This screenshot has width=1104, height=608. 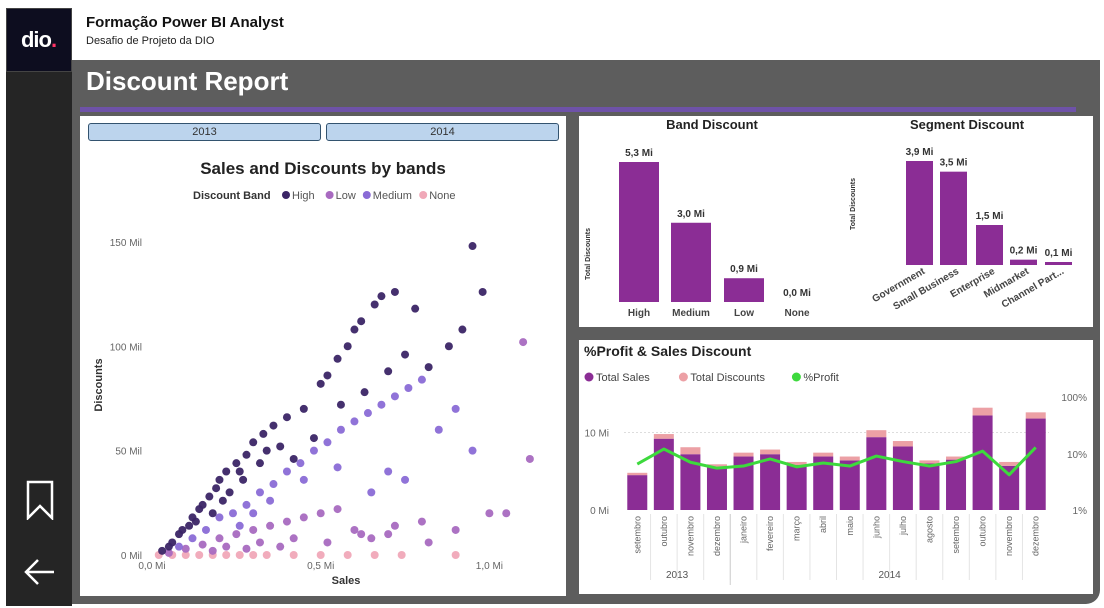 I want to click on back-arrow-icon, so click(x=40, y=572).